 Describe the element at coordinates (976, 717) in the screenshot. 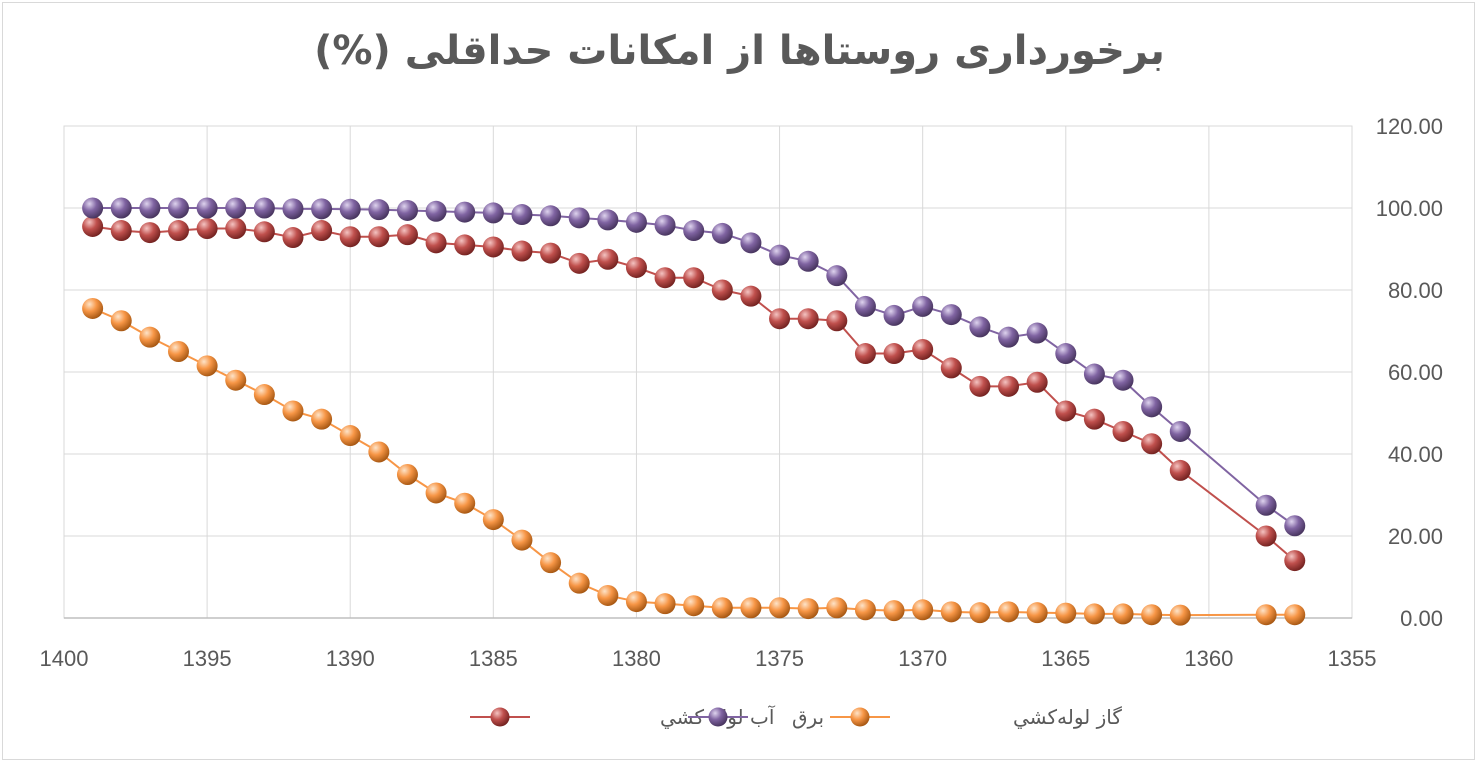

I see `legend-item-2: گاز لوله‌کشي` at that location.